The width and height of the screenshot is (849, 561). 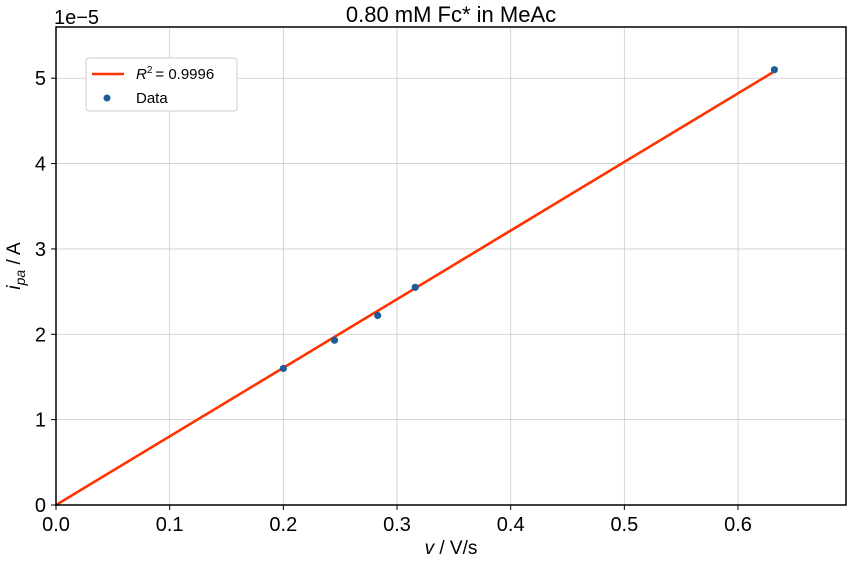 I want to click on y-tick-label: 5, so click(x=40, y=79).